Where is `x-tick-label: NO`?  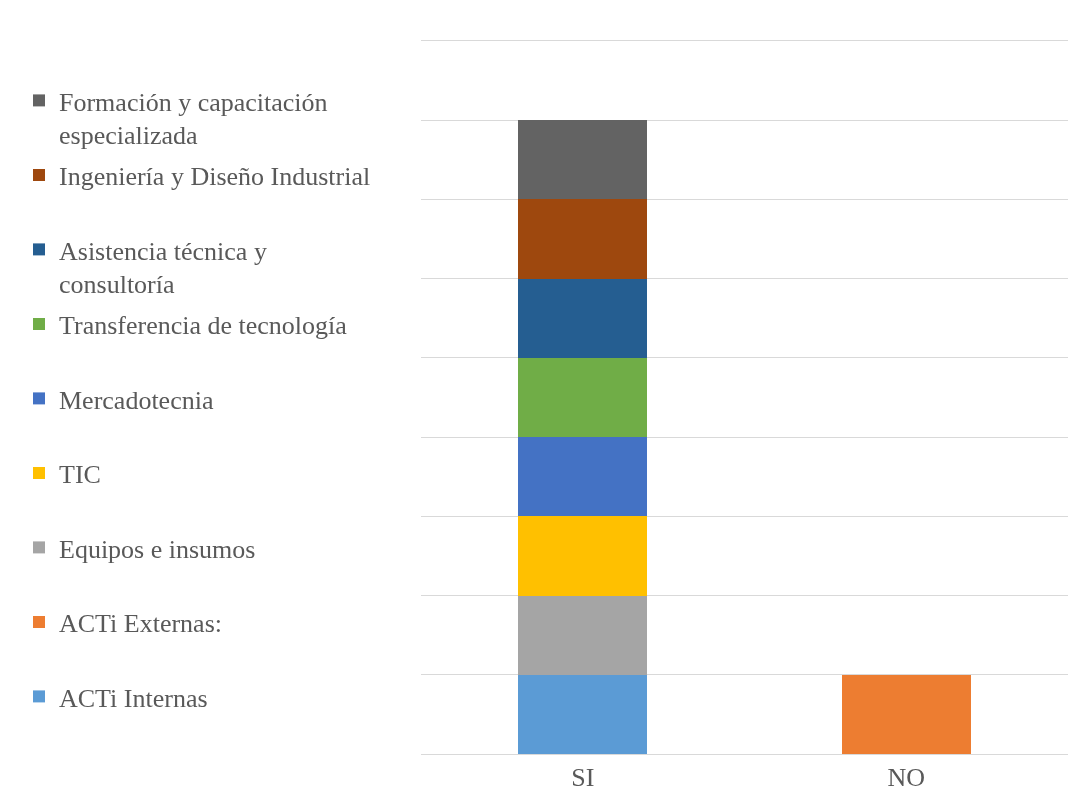 x-tick-label: NO is located at coordinates (906, 778).